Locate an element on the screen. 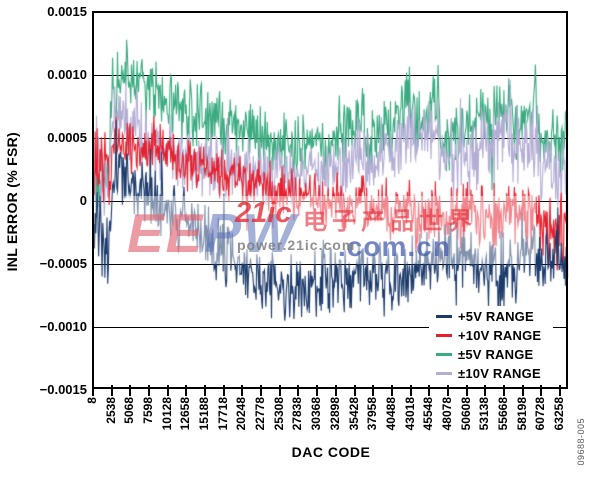  x-tick-label: 7598 is located at coordinates (148, 410).